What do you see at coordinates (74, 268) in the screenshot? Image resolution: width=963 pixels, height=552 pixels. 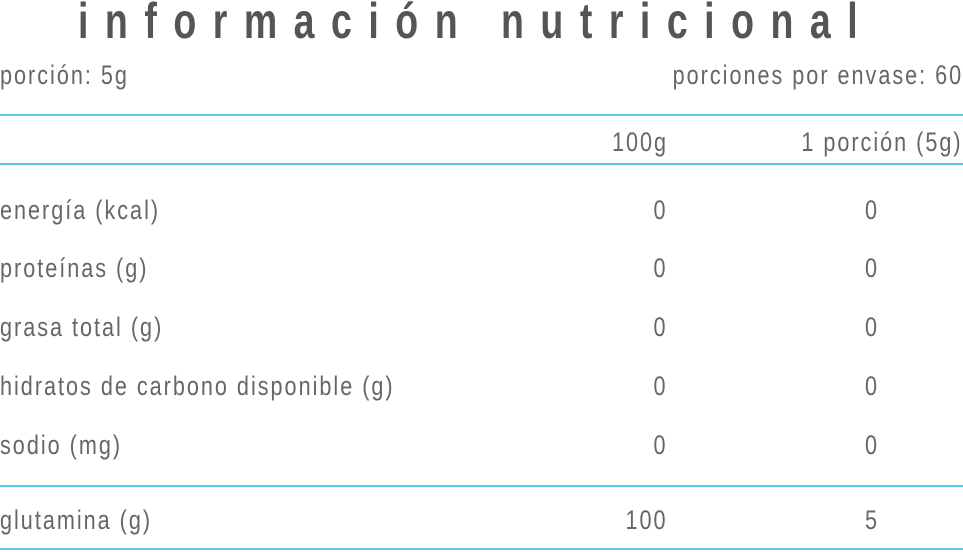 I see `row-label: proteínas (g)` at bounding box center [74, 268].